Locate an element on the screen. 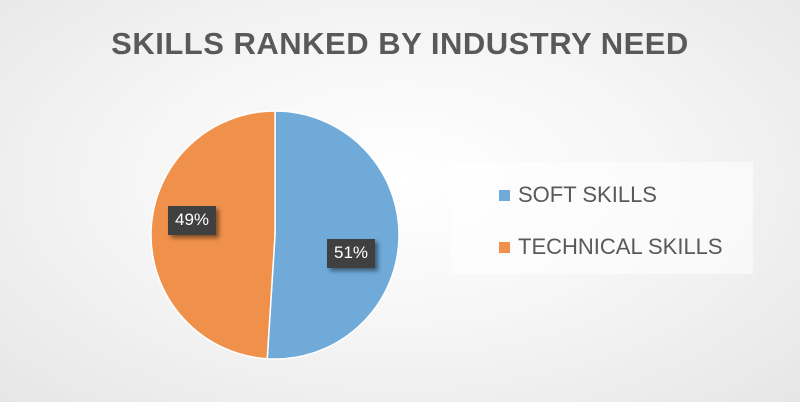 Image resolution: width=800 pixels, height=402 pixels. legend-label-technical-skills: TECHNICAL SKILLS is located at coordinates (620, 246).